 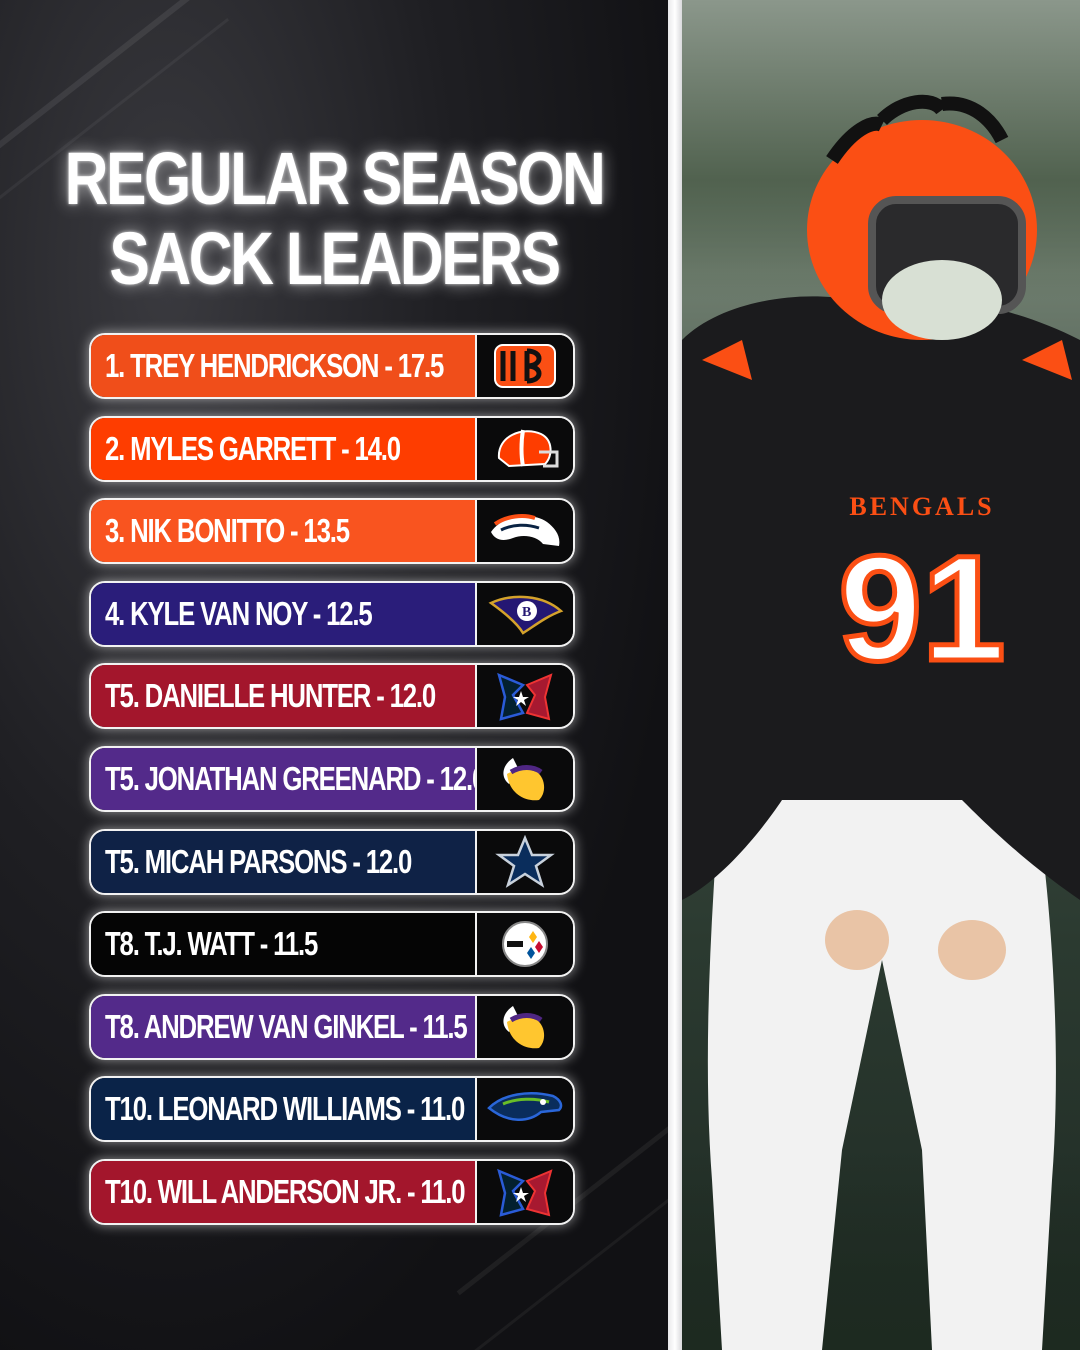 What do you see at coordinates (239, 613) in the screenshot?
I see `leader-label: 4. KYLE VAN NOY - 12.5` at bounding box center [239, 613].